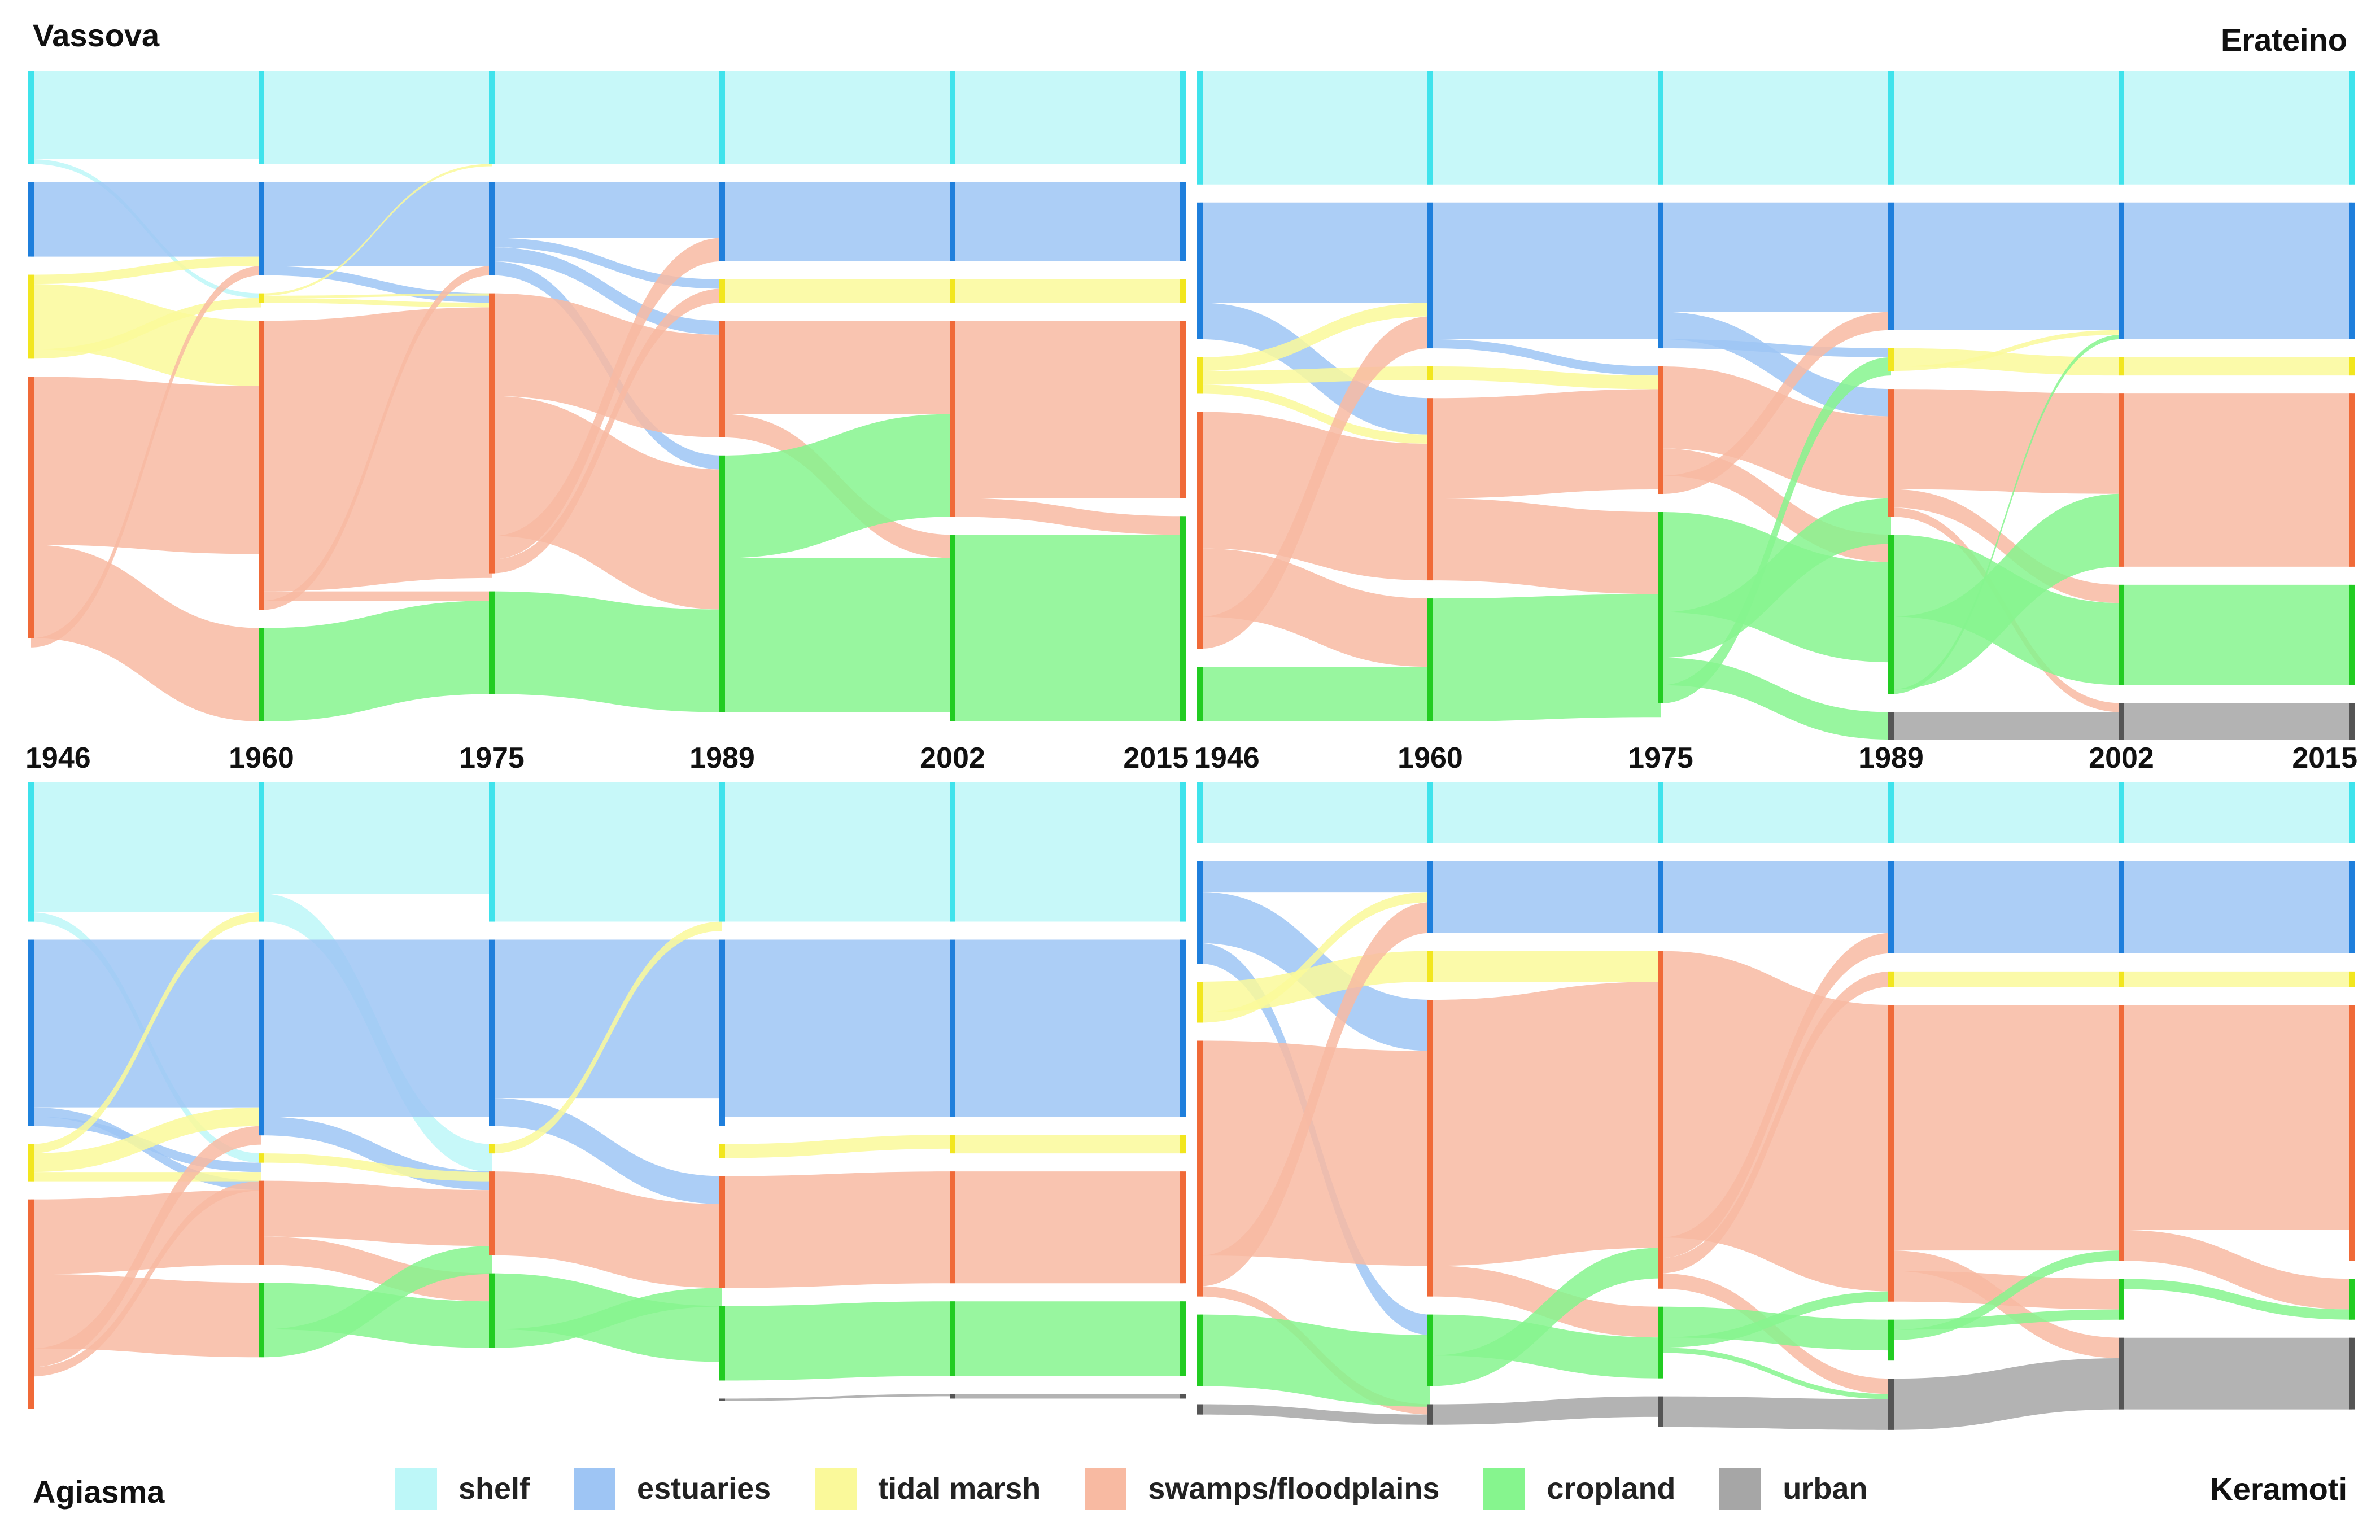 The height and width of the screenshot is (1540, 2380). I want to click on year-label-1989: 1989, so click(1891, 758).